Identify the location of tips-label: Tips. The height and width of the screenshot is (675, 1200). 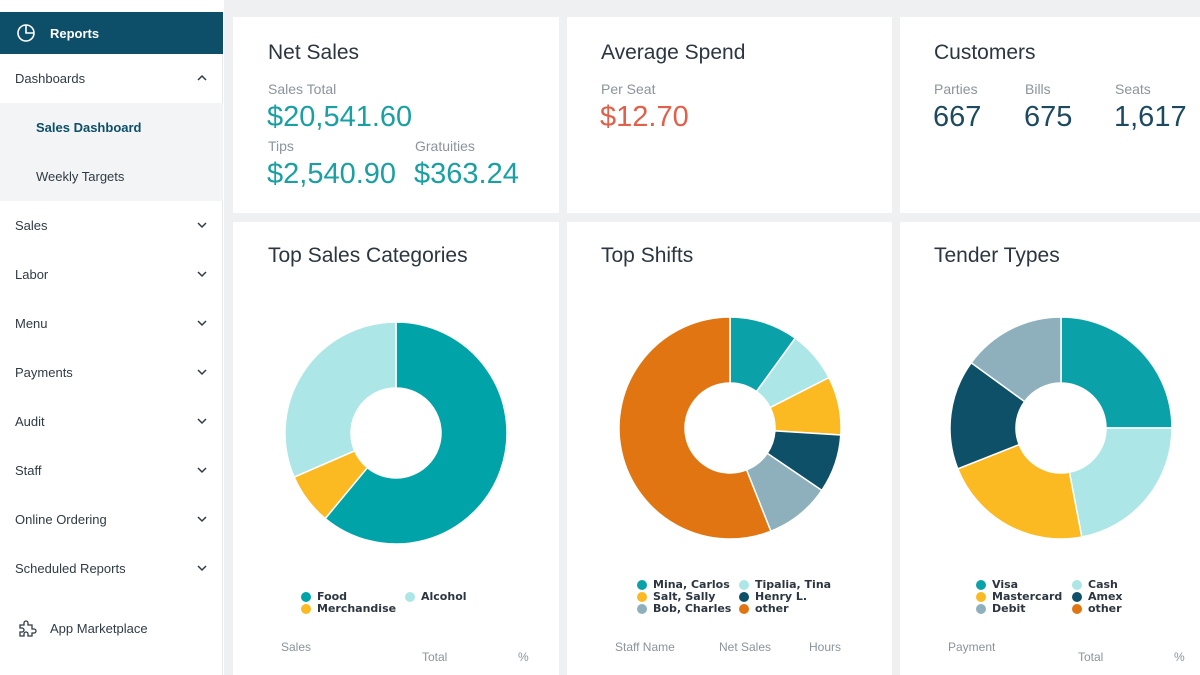
(281, 146).